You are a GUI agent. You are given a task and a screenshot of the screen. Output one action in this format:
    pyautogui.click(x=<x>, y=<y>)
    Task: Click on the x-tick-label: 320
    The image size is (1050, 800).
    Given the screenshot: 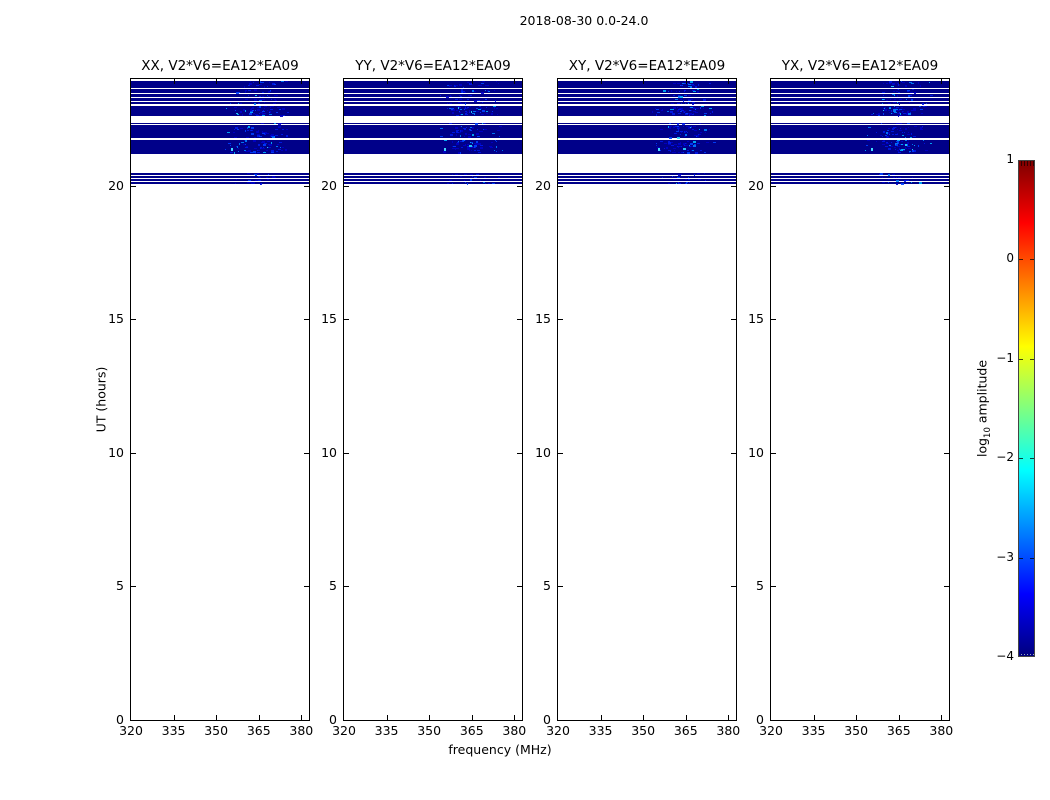 What is the action you would take?
    pyautogui.click(x=344, y=730)
    